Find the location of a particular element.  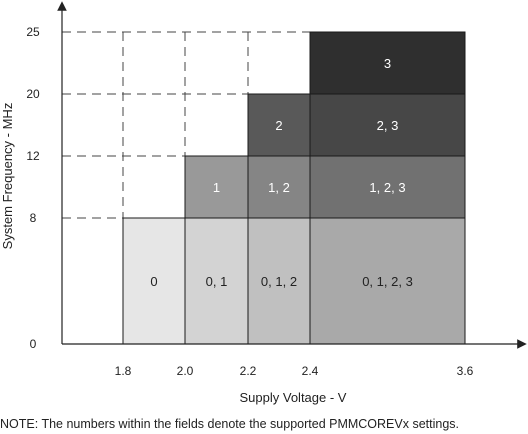

region-label: 0 is located at coordinates (153, 281).